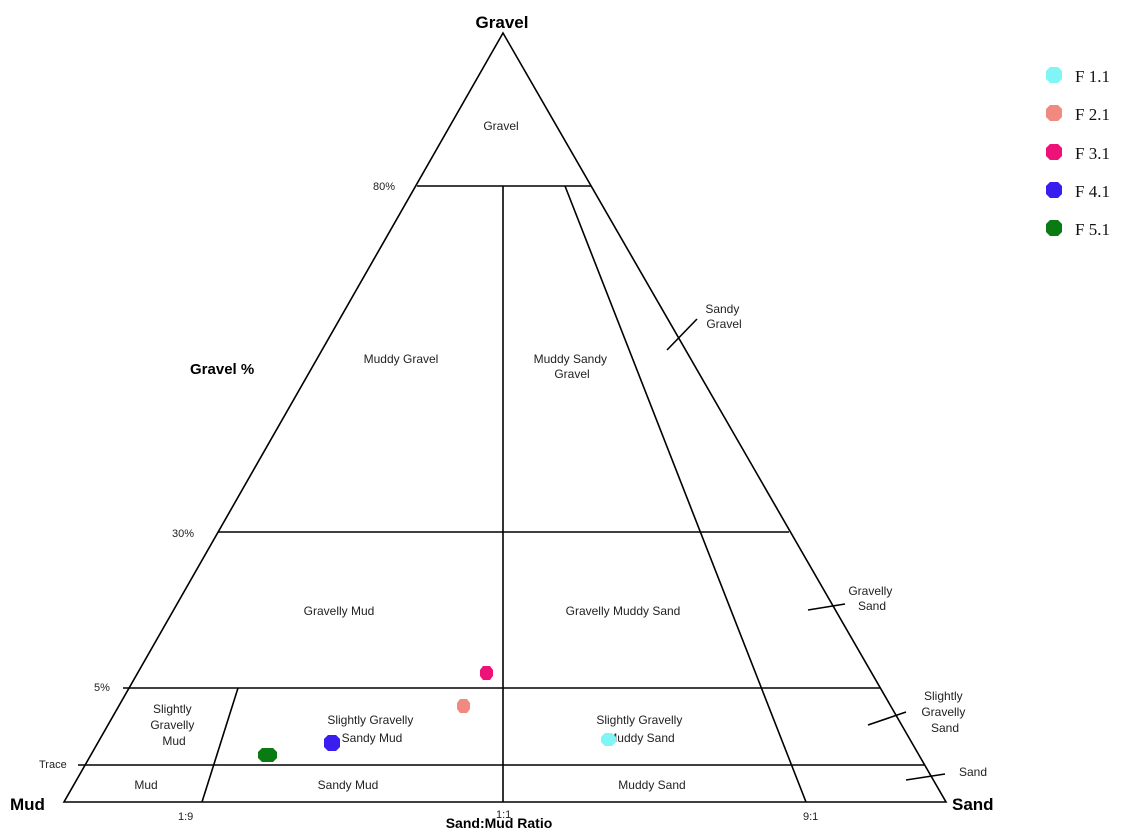 The width and height of the screenshot is (1127, 832). What do you see at coordinates (1092, 229) in the screenshot?
I see `legend-label-f5-1: F 5.1` at bounding box center [1092, 229].